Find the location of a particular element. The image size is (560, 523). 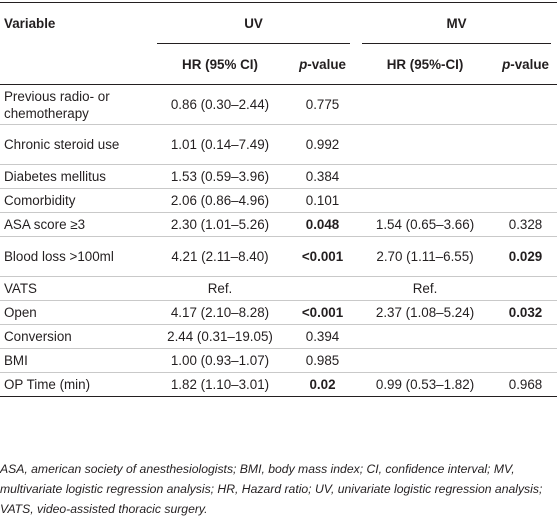

table-row: Diabetes mellitus 1.53 (0.59–3.96) 0.384 is located at coordinates (279, 176).